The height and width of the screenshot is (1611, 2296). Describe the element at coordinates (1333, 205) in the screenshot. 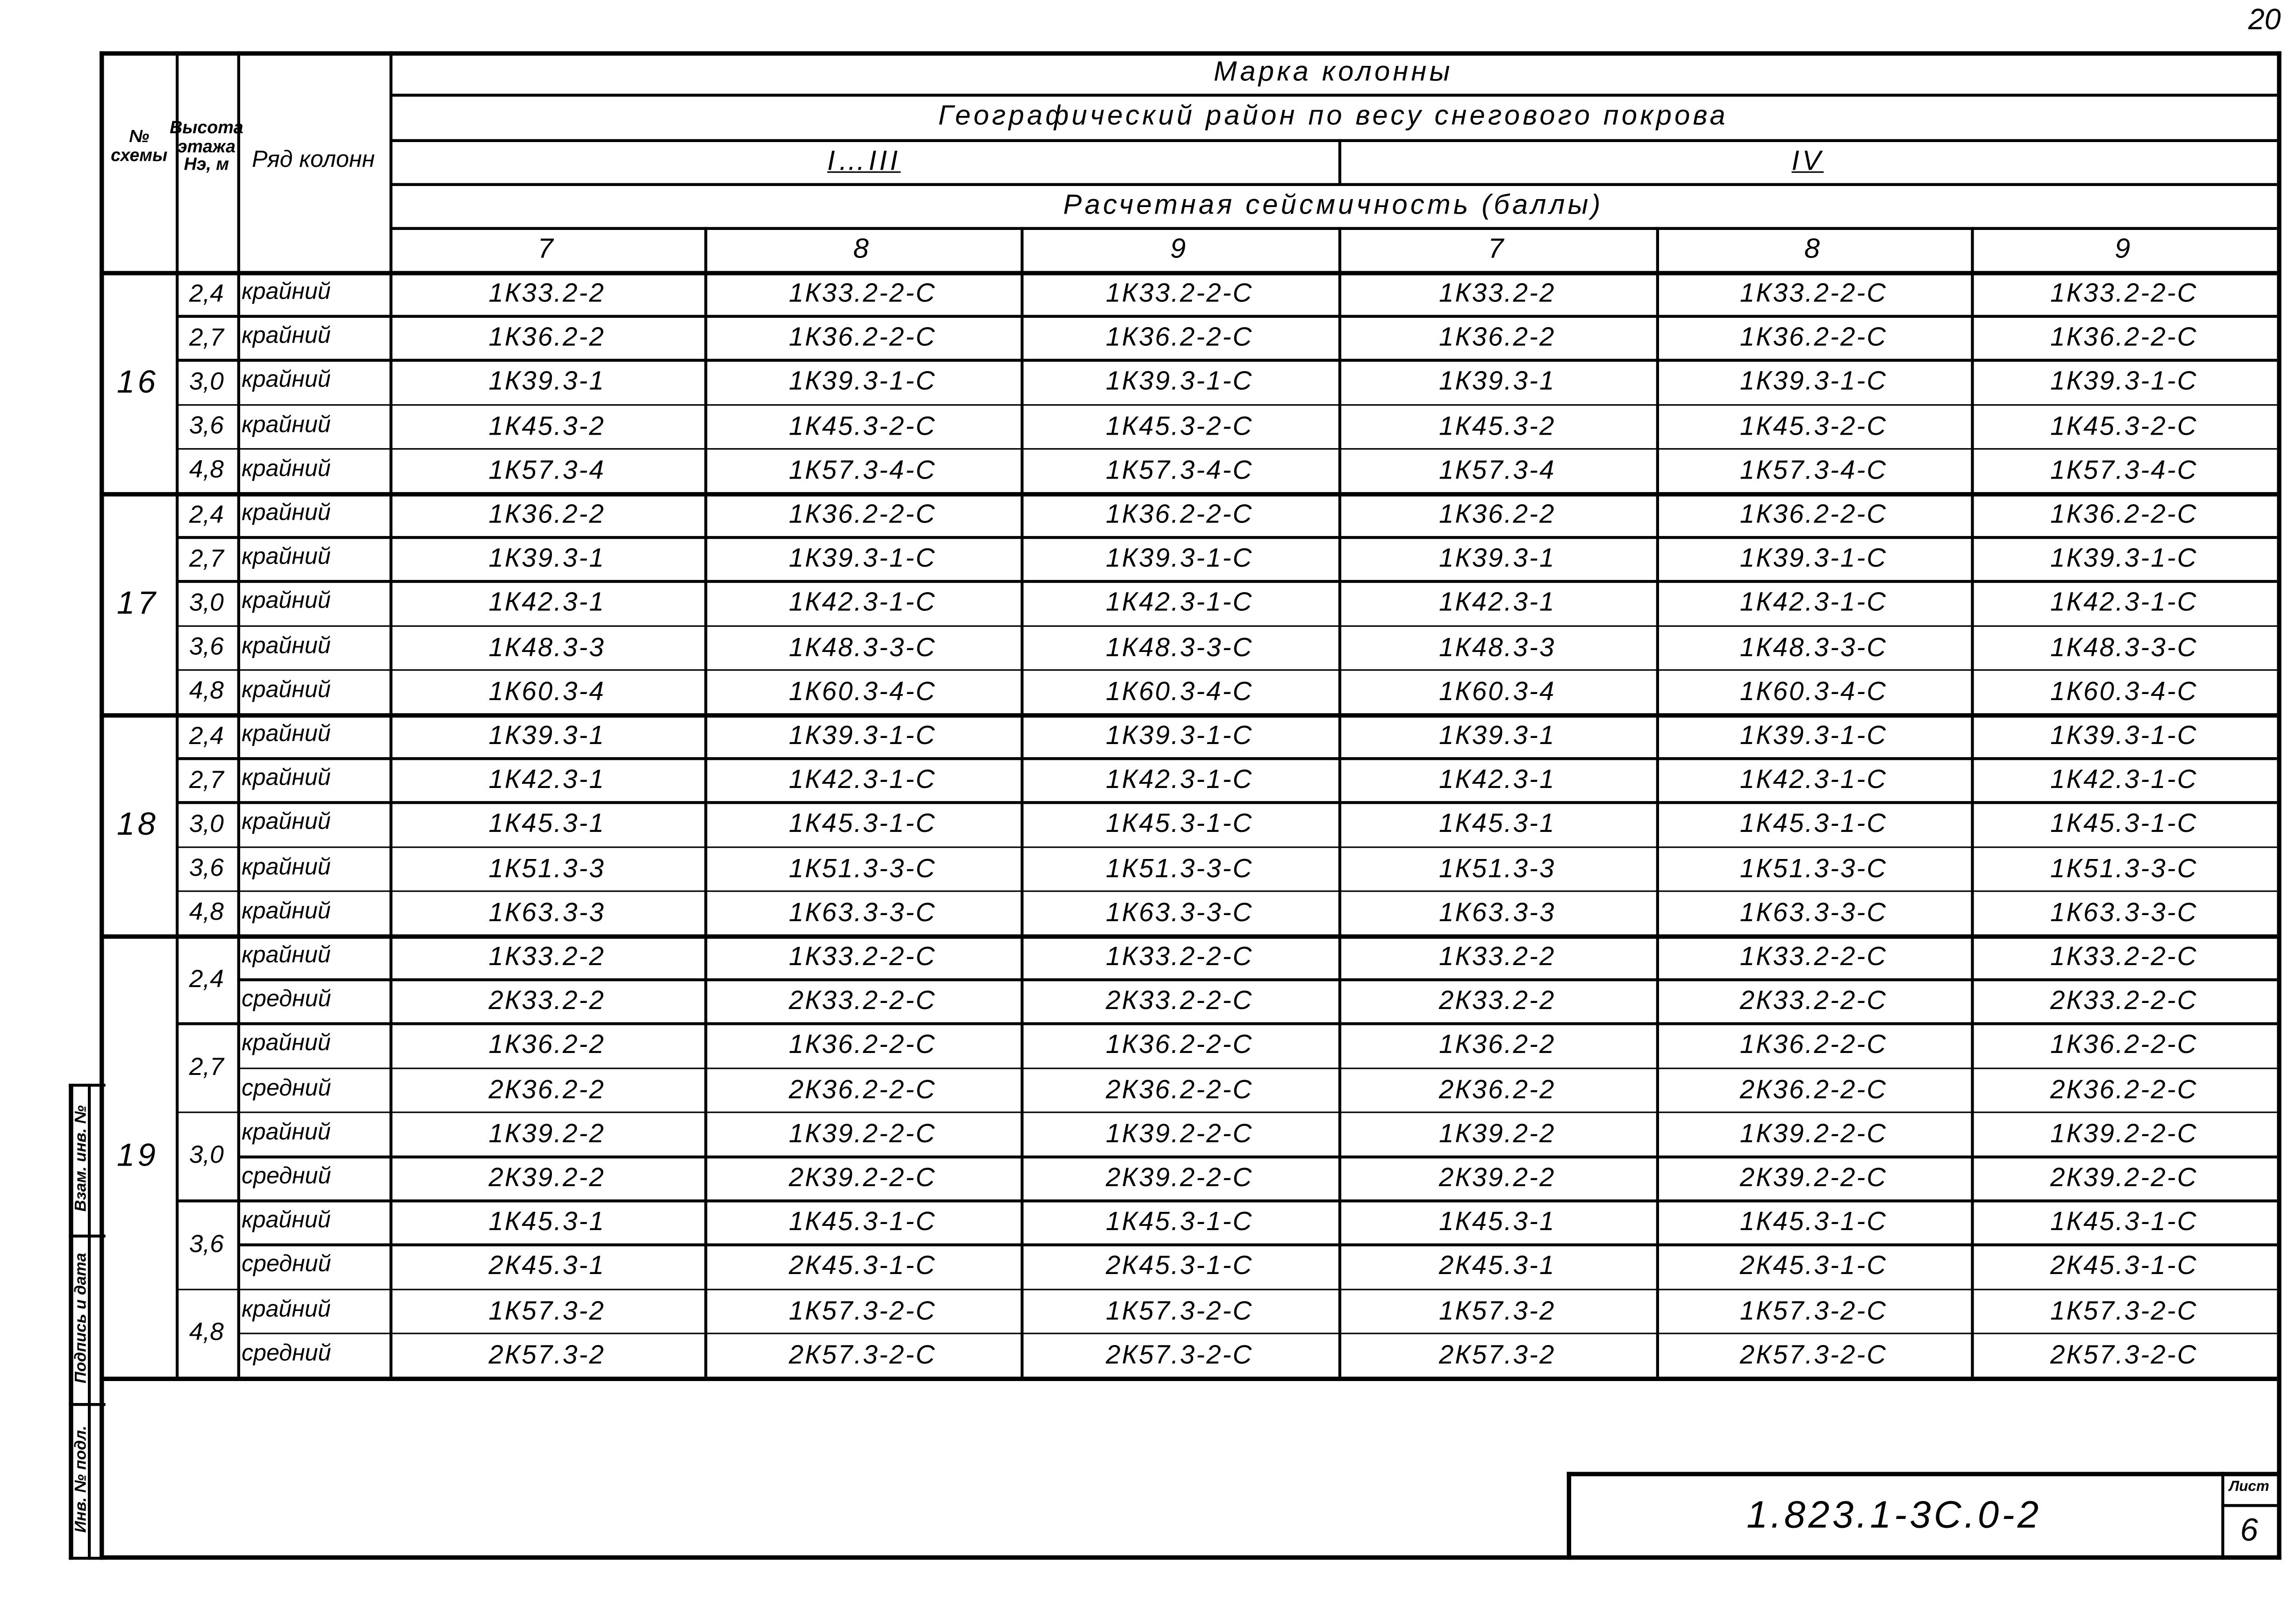

I see `header-seismic-title: Расчетная сейсмичность (баллы)` at that location.